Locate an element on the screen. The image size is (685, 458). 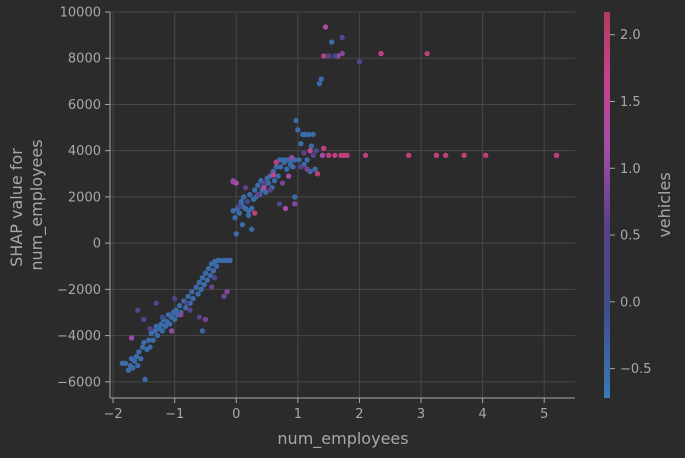
y-axis-label: SHAP value for num_employees is located at coordinates (27, 204).